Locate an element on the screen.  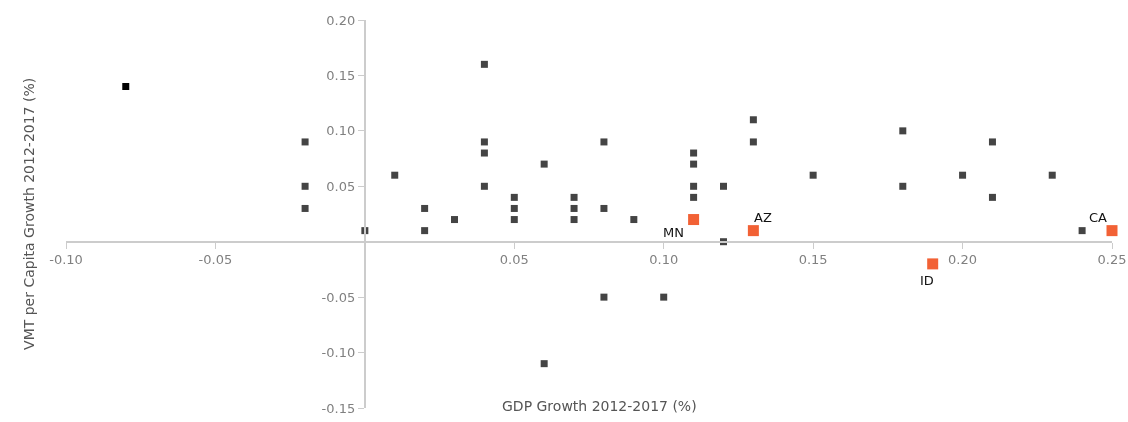
x-tick-label: 0.25 is located at coordinates (1112, 260).